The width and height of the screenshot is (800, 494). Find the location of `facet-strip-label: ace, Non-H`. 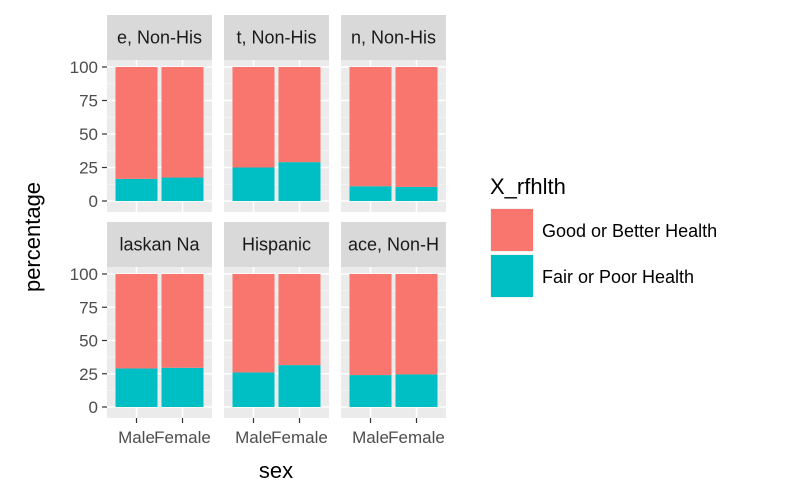

facet-strip-label: ace, Non-H is located at coordinates (393, 245).